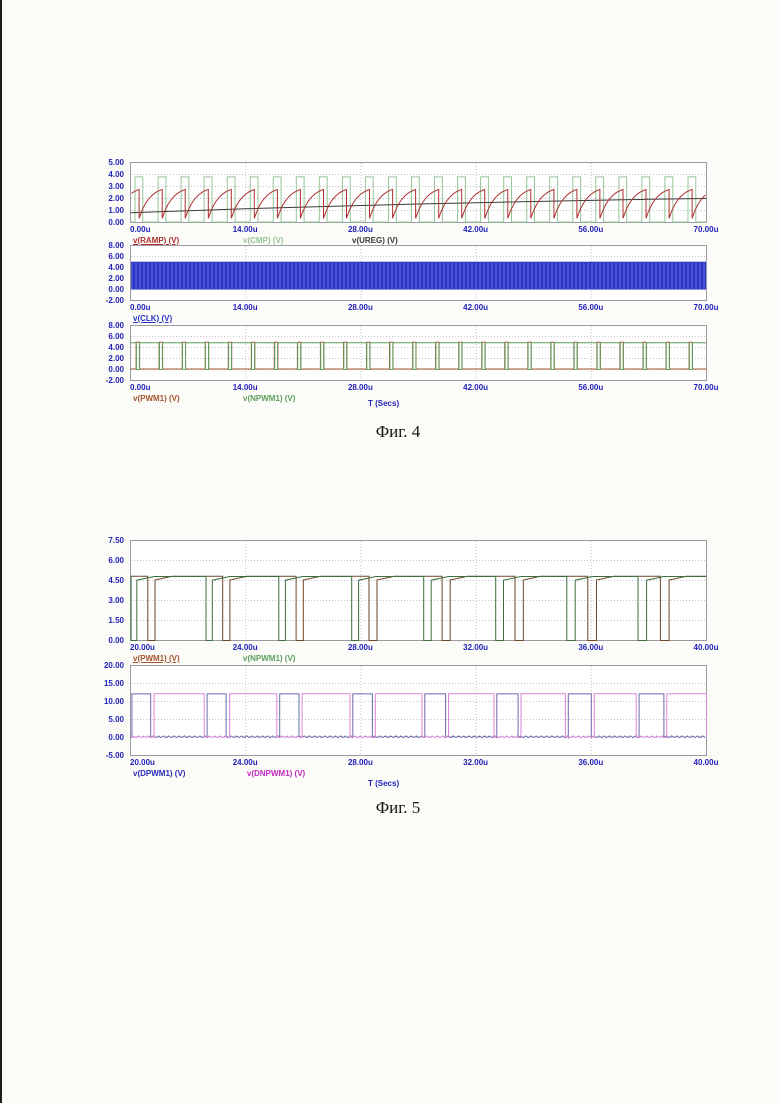 This screenshot has width=780, height=1103. I want to click on y-tick-label: 1.50, so click(116, 620).